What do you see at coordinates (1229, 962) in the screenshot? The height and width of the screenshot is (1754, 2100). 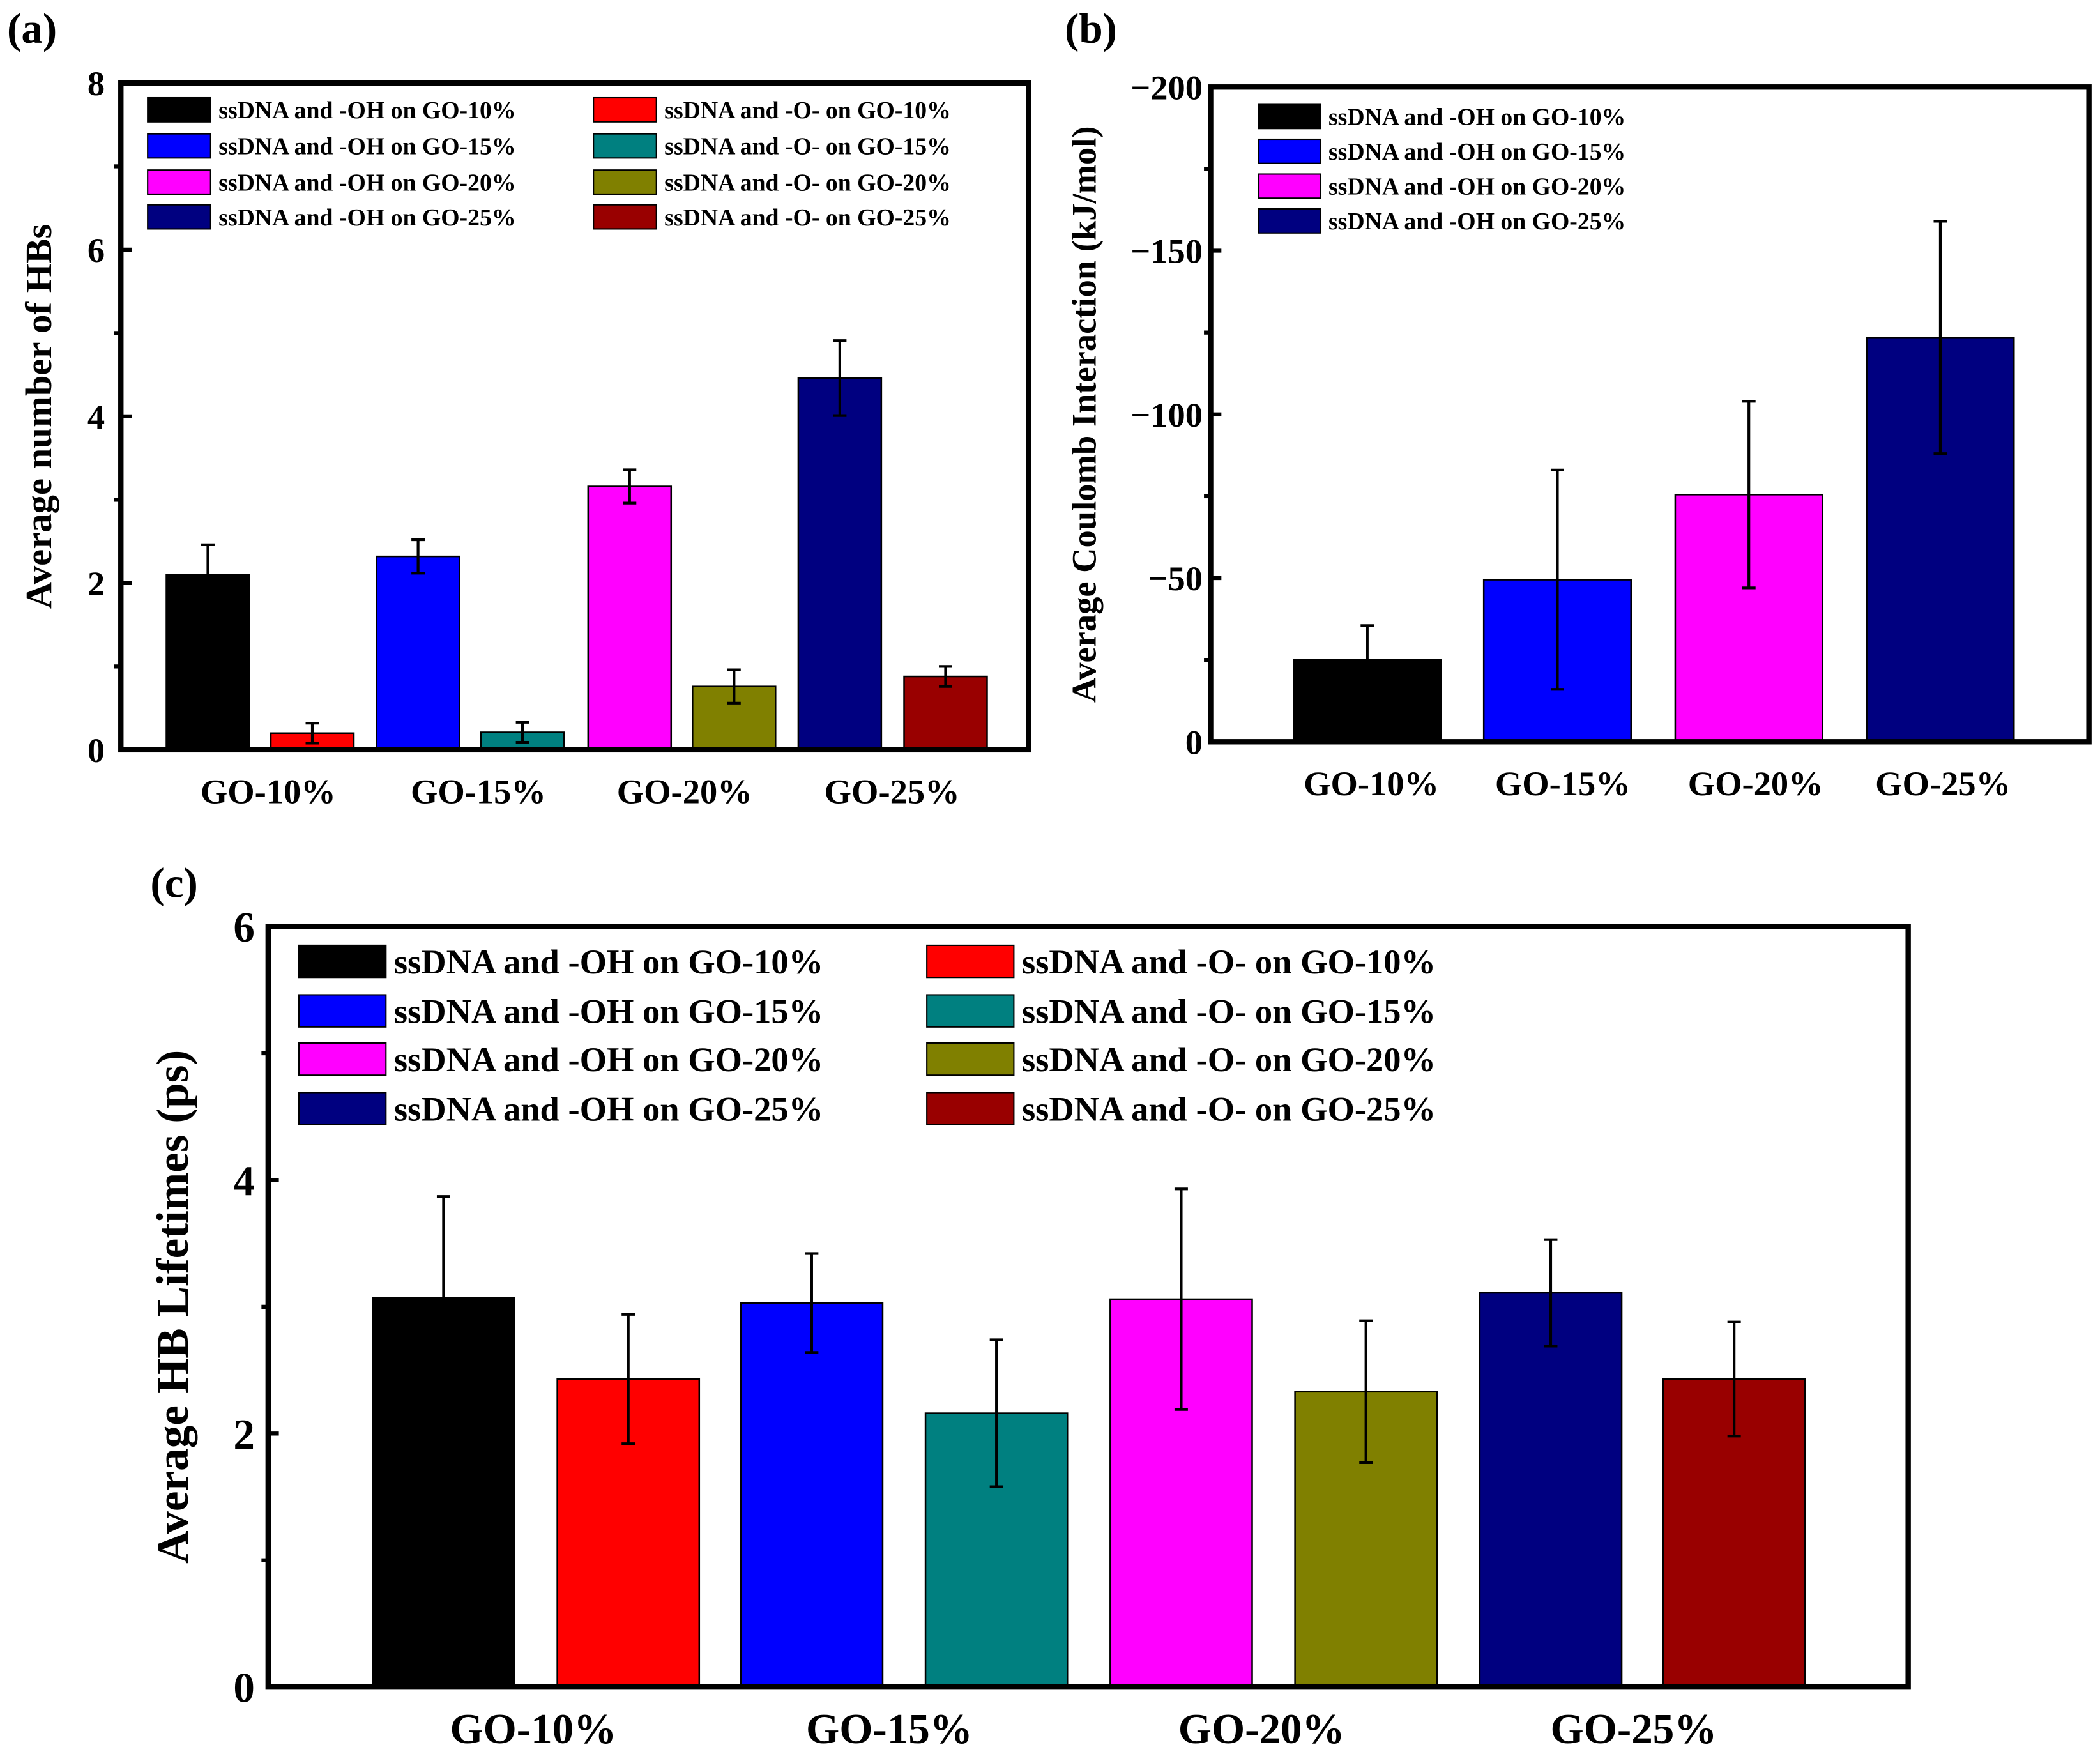 I see `legend-label: ssDNA and -O- on GO-10%` at bounding box center [1229, 962].